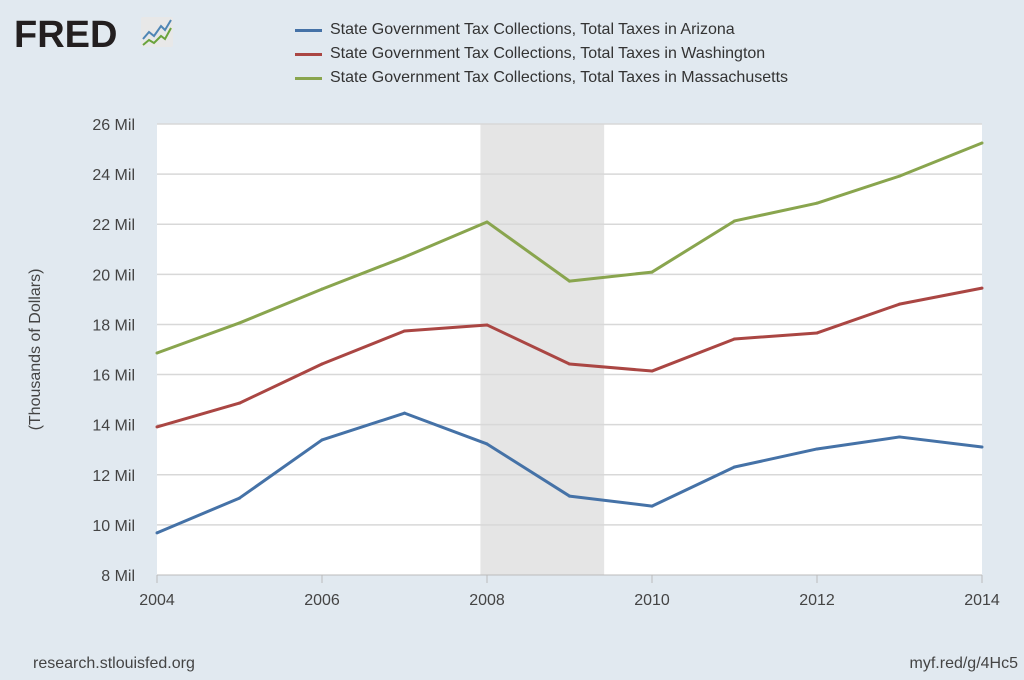 Image resolution: width=1024 pixels, height=680 pixels. I want to click on y-tick-label: 26 Mil, so click(113, 125).